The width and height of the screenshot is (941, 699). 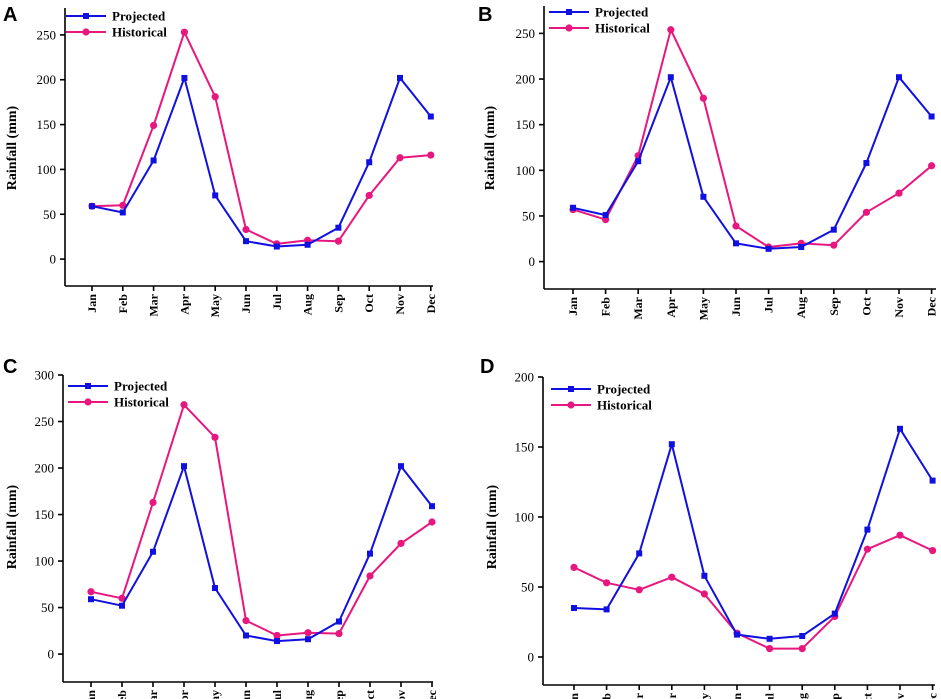 What do you see at coordinates (900, 696) in the screenshot?
I see `x-tick-label: Nov` at bounding box center [900, 696].